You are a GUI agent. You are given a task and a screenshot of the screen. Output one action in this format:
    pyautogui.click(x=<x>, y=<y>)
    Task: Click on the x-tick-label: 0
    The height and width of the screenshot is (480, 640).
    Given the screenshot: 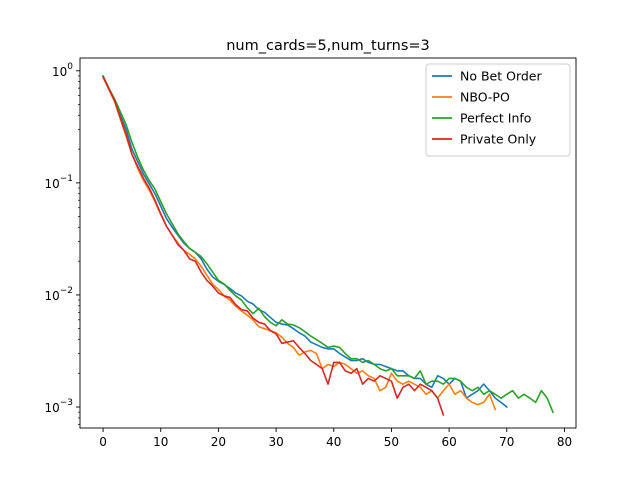 What is the action you would take?
    pyautogui.click(x=103, y=442)
    